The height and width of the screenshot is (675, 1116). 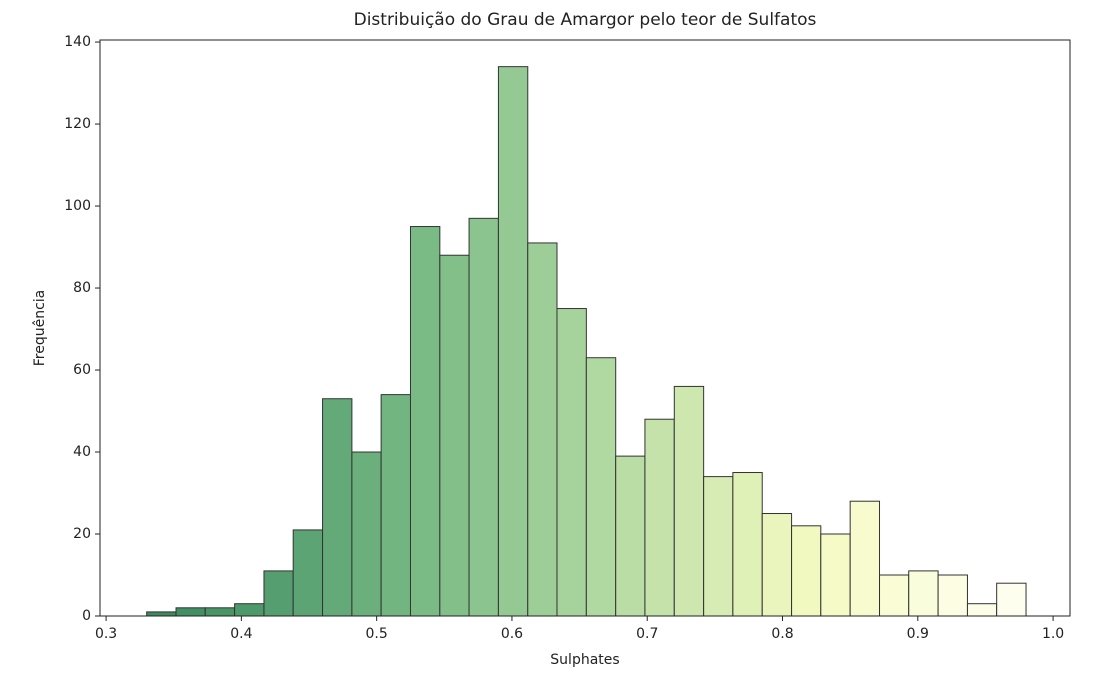 What do you see at coordinates (241, 634) in the screenshot?
I see `x-tick-label: 0.4` at bounding box center [241, 634].